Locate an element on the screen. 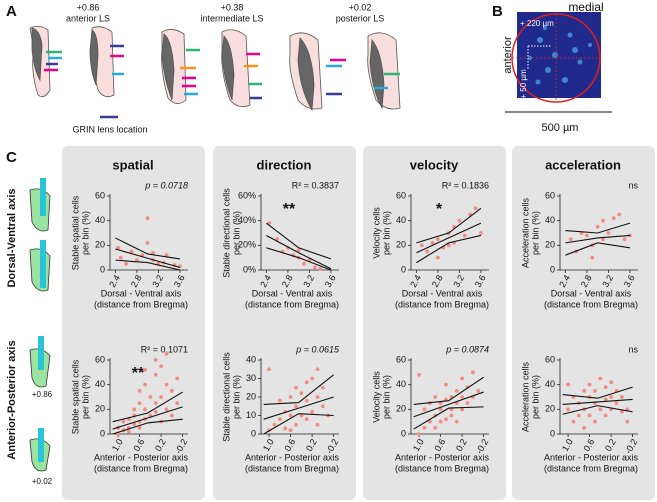  legend-label: GRIN lens location is located at coordinates (109, 129).